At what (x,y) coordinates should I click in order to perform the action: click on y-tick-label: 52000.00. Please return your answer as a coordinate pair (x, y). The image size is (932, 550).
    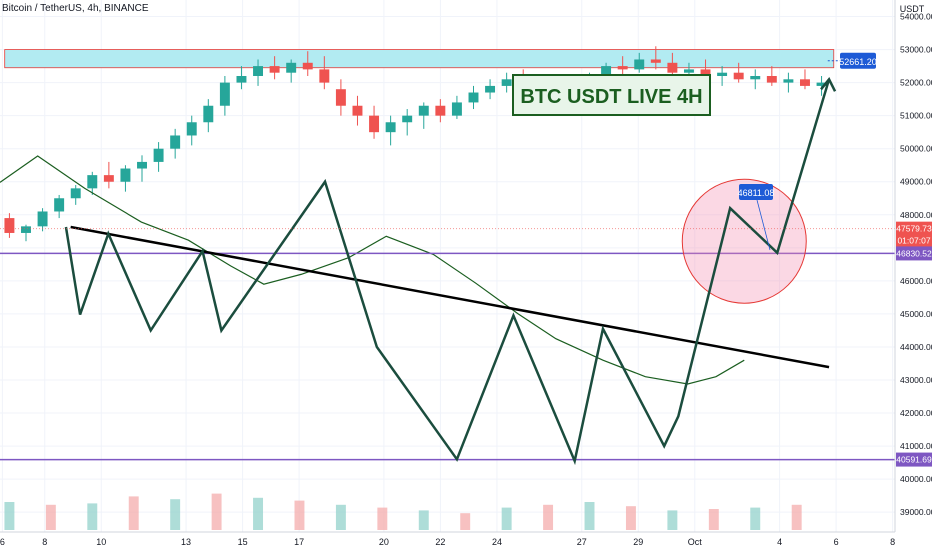
    Looking at the image, I should click on (916, 83).